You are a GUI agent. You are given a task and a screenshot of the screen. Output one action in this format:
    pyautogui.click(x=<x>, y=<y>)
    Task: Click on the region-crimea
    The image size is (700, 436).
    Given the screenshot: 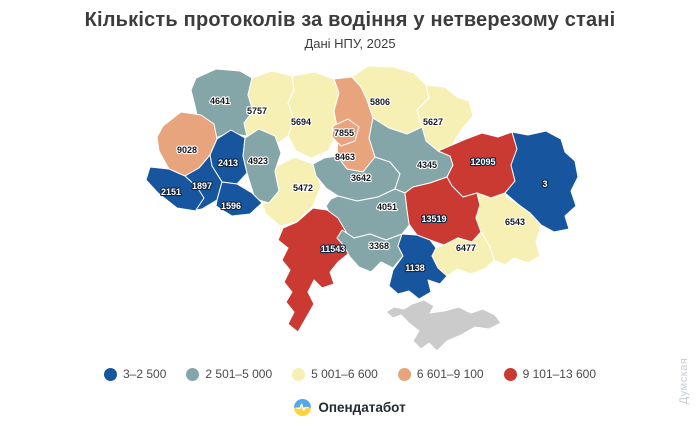 What is the action you would take?
    pyautogui.click(x=443, y=325)
    